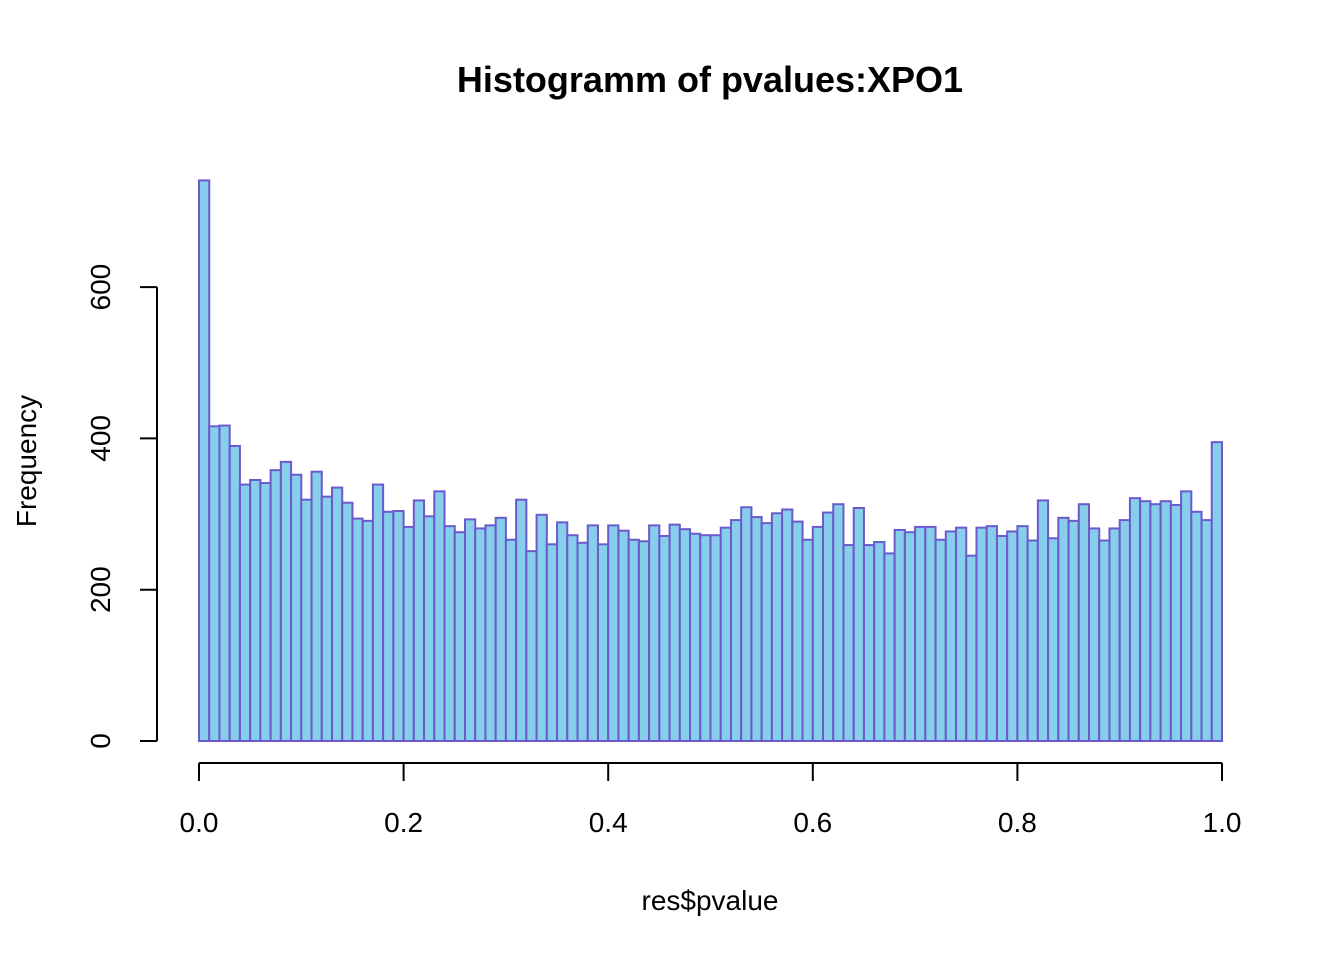 This screenshot has width=1344, height=960. Describe the element at coordinates (26, 461) in the screenshot. I see `y-axis-label: Frequency` at that location.